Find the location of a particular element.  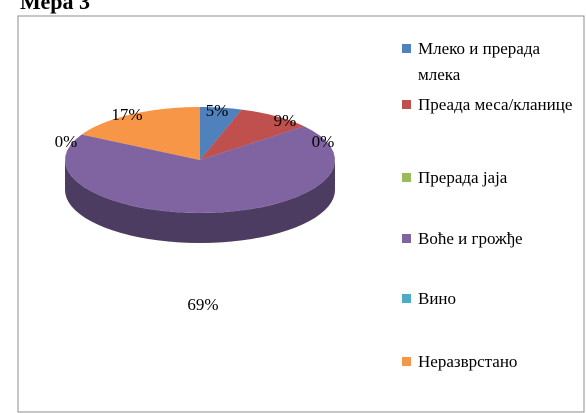

pie-side is located at coordinates (200, 201).